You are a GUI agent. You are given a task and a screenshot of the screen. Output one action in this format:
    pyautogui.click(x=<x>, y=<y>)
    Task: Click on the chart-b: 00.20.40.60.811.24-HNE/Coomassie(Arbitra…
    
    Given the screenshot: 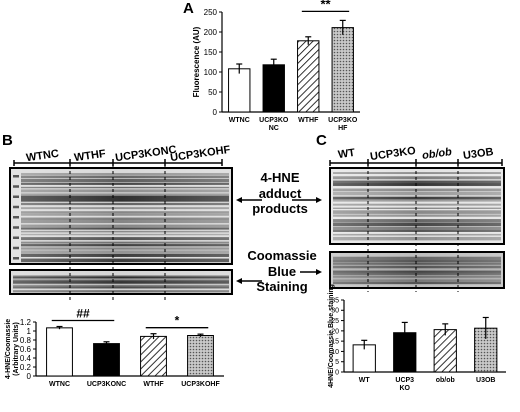 What is the action you would take?
    pyautogui.click(x=114, y=347)
    